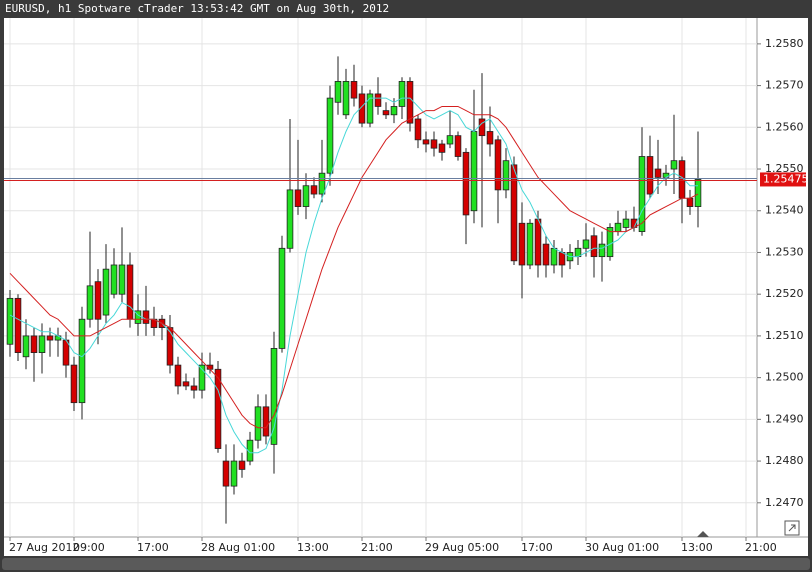 The image size is (812, 572). I want to click on scrollbar, so click(406, 564).